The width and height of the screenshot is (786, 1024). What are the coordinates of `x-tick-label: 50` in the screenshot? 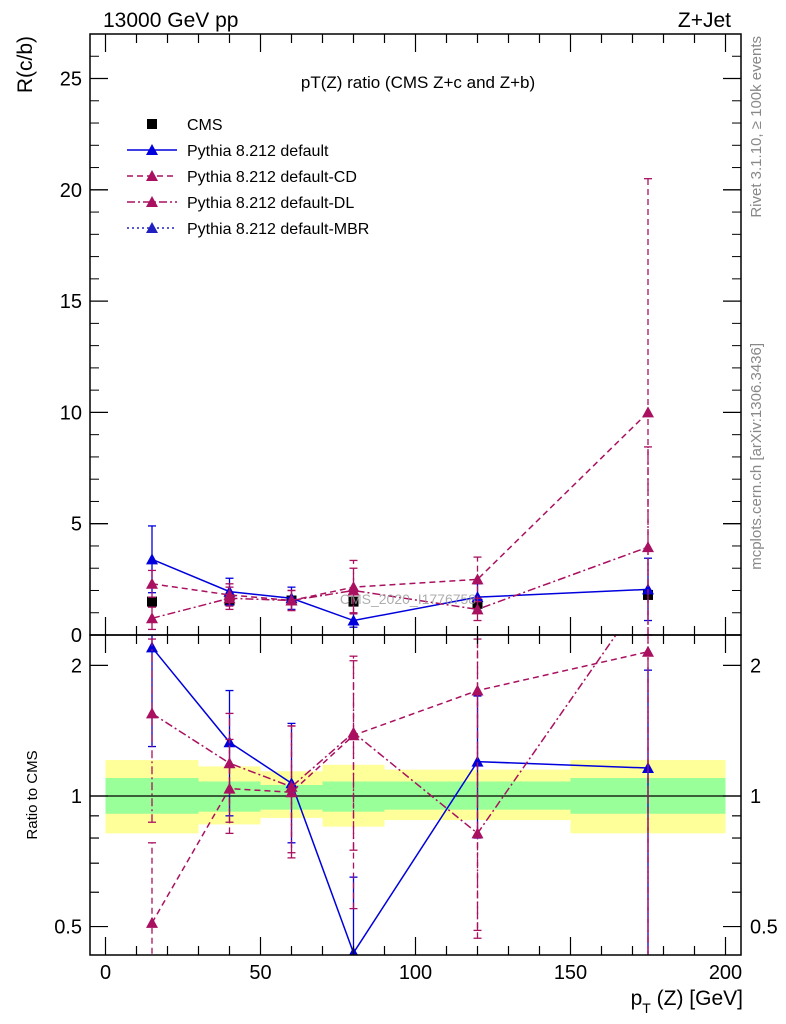 It's located at (260, 973).